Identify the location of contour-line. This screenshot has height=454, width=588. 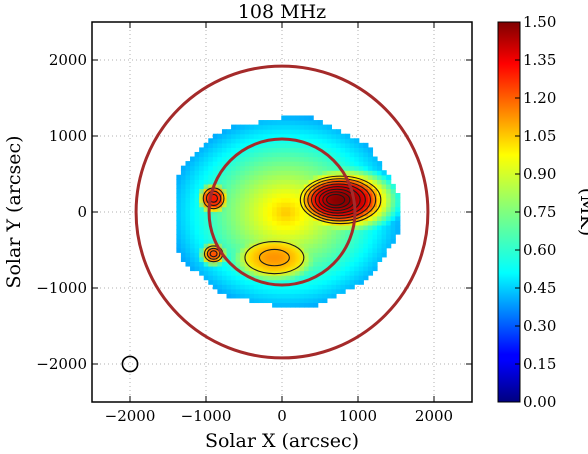
(340, 200).